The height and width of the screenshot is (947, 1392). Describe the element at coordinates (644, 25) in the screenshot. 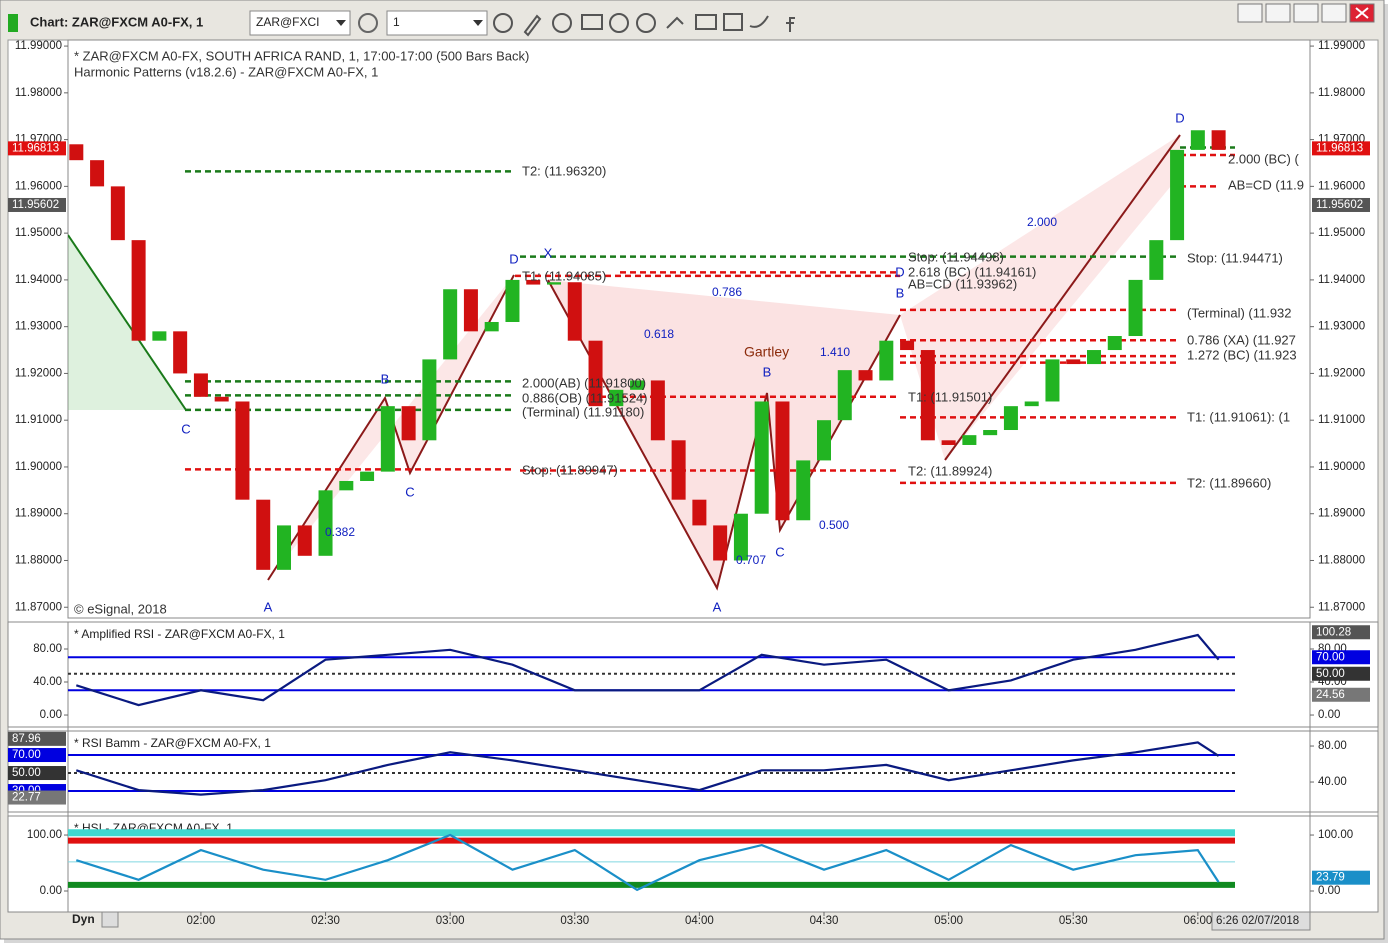

I see `toolbar-icons` at that location.